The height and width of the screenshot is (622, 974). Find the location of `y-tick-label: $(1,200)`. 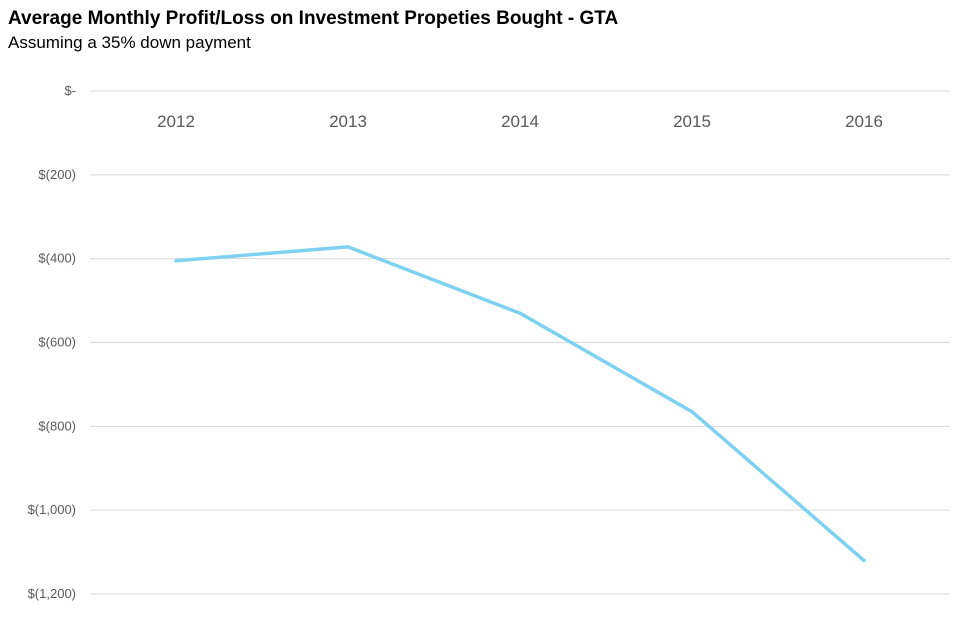

y-tick-label: $(1,200) is located at coordinates (52, 593).